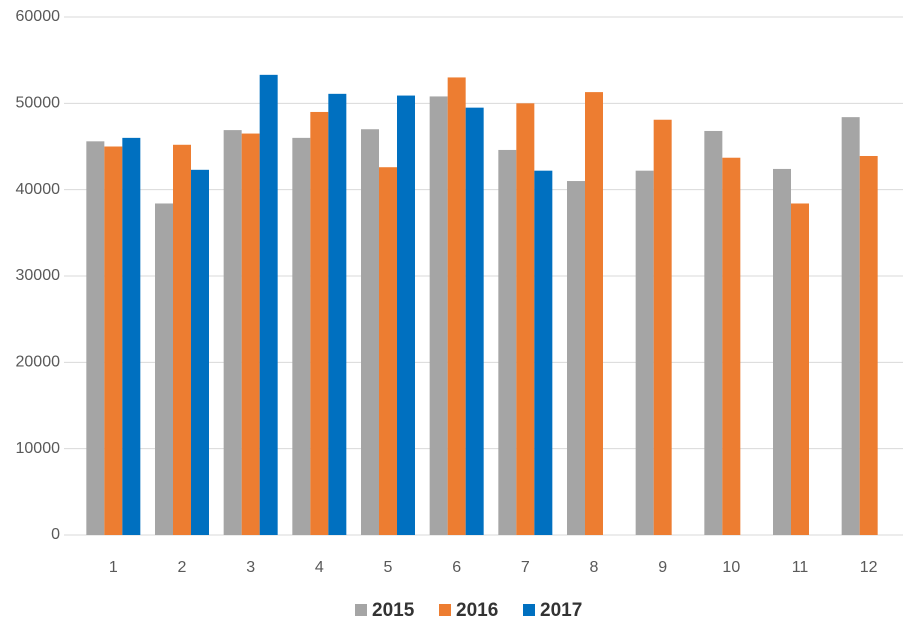  Describe the element at coordinates (456, 567) in the screenshot. I see `x-tick-label: 6` at that location.